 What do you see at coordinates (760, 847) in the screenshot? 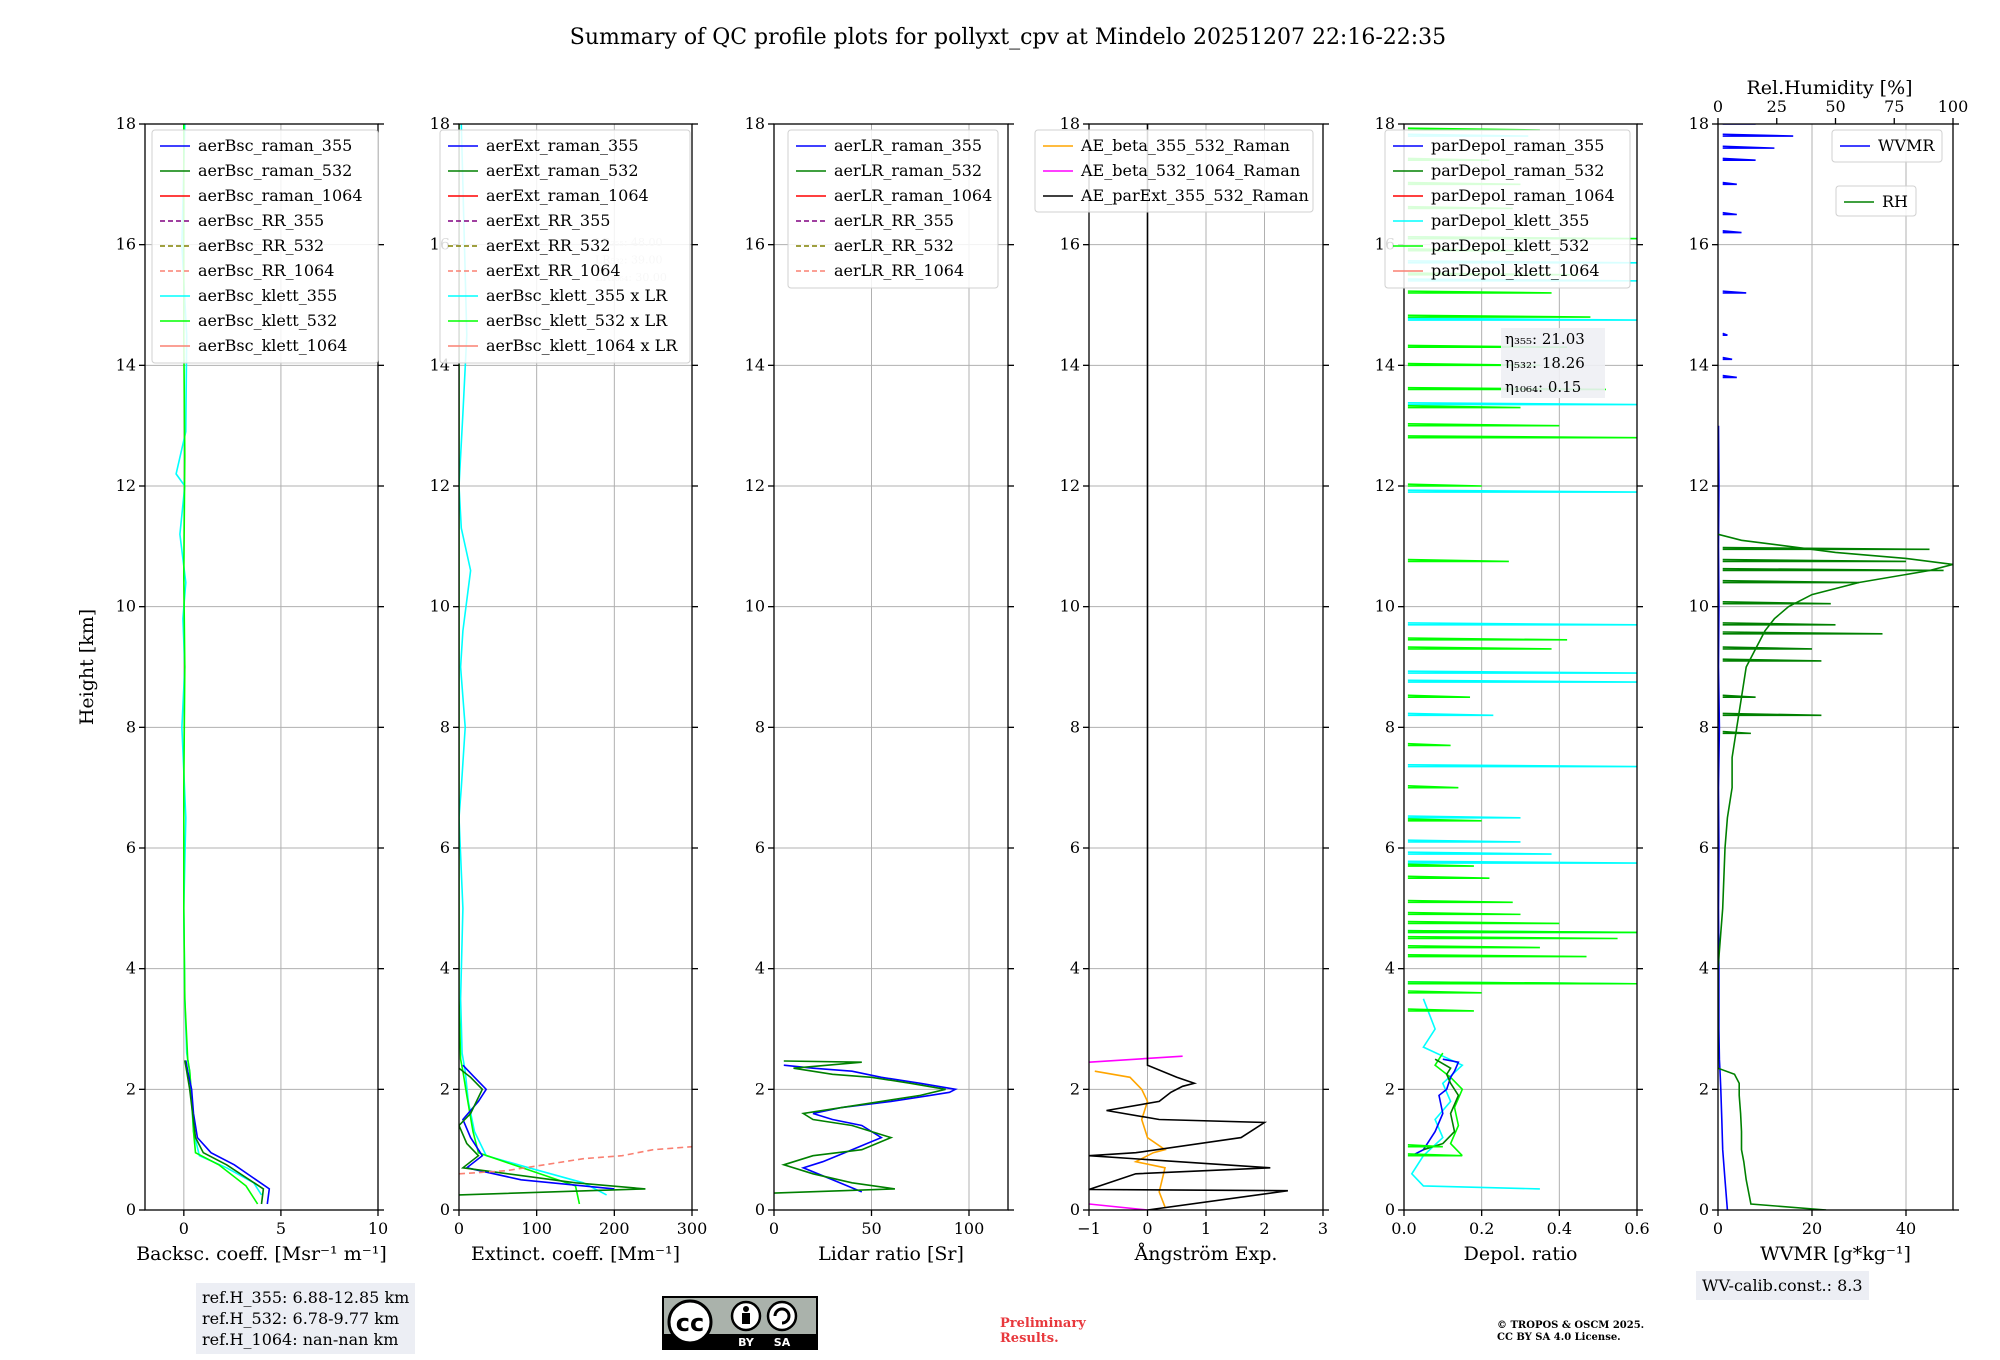
I see `ytick-label: 6` at bounding box center [760, 847].